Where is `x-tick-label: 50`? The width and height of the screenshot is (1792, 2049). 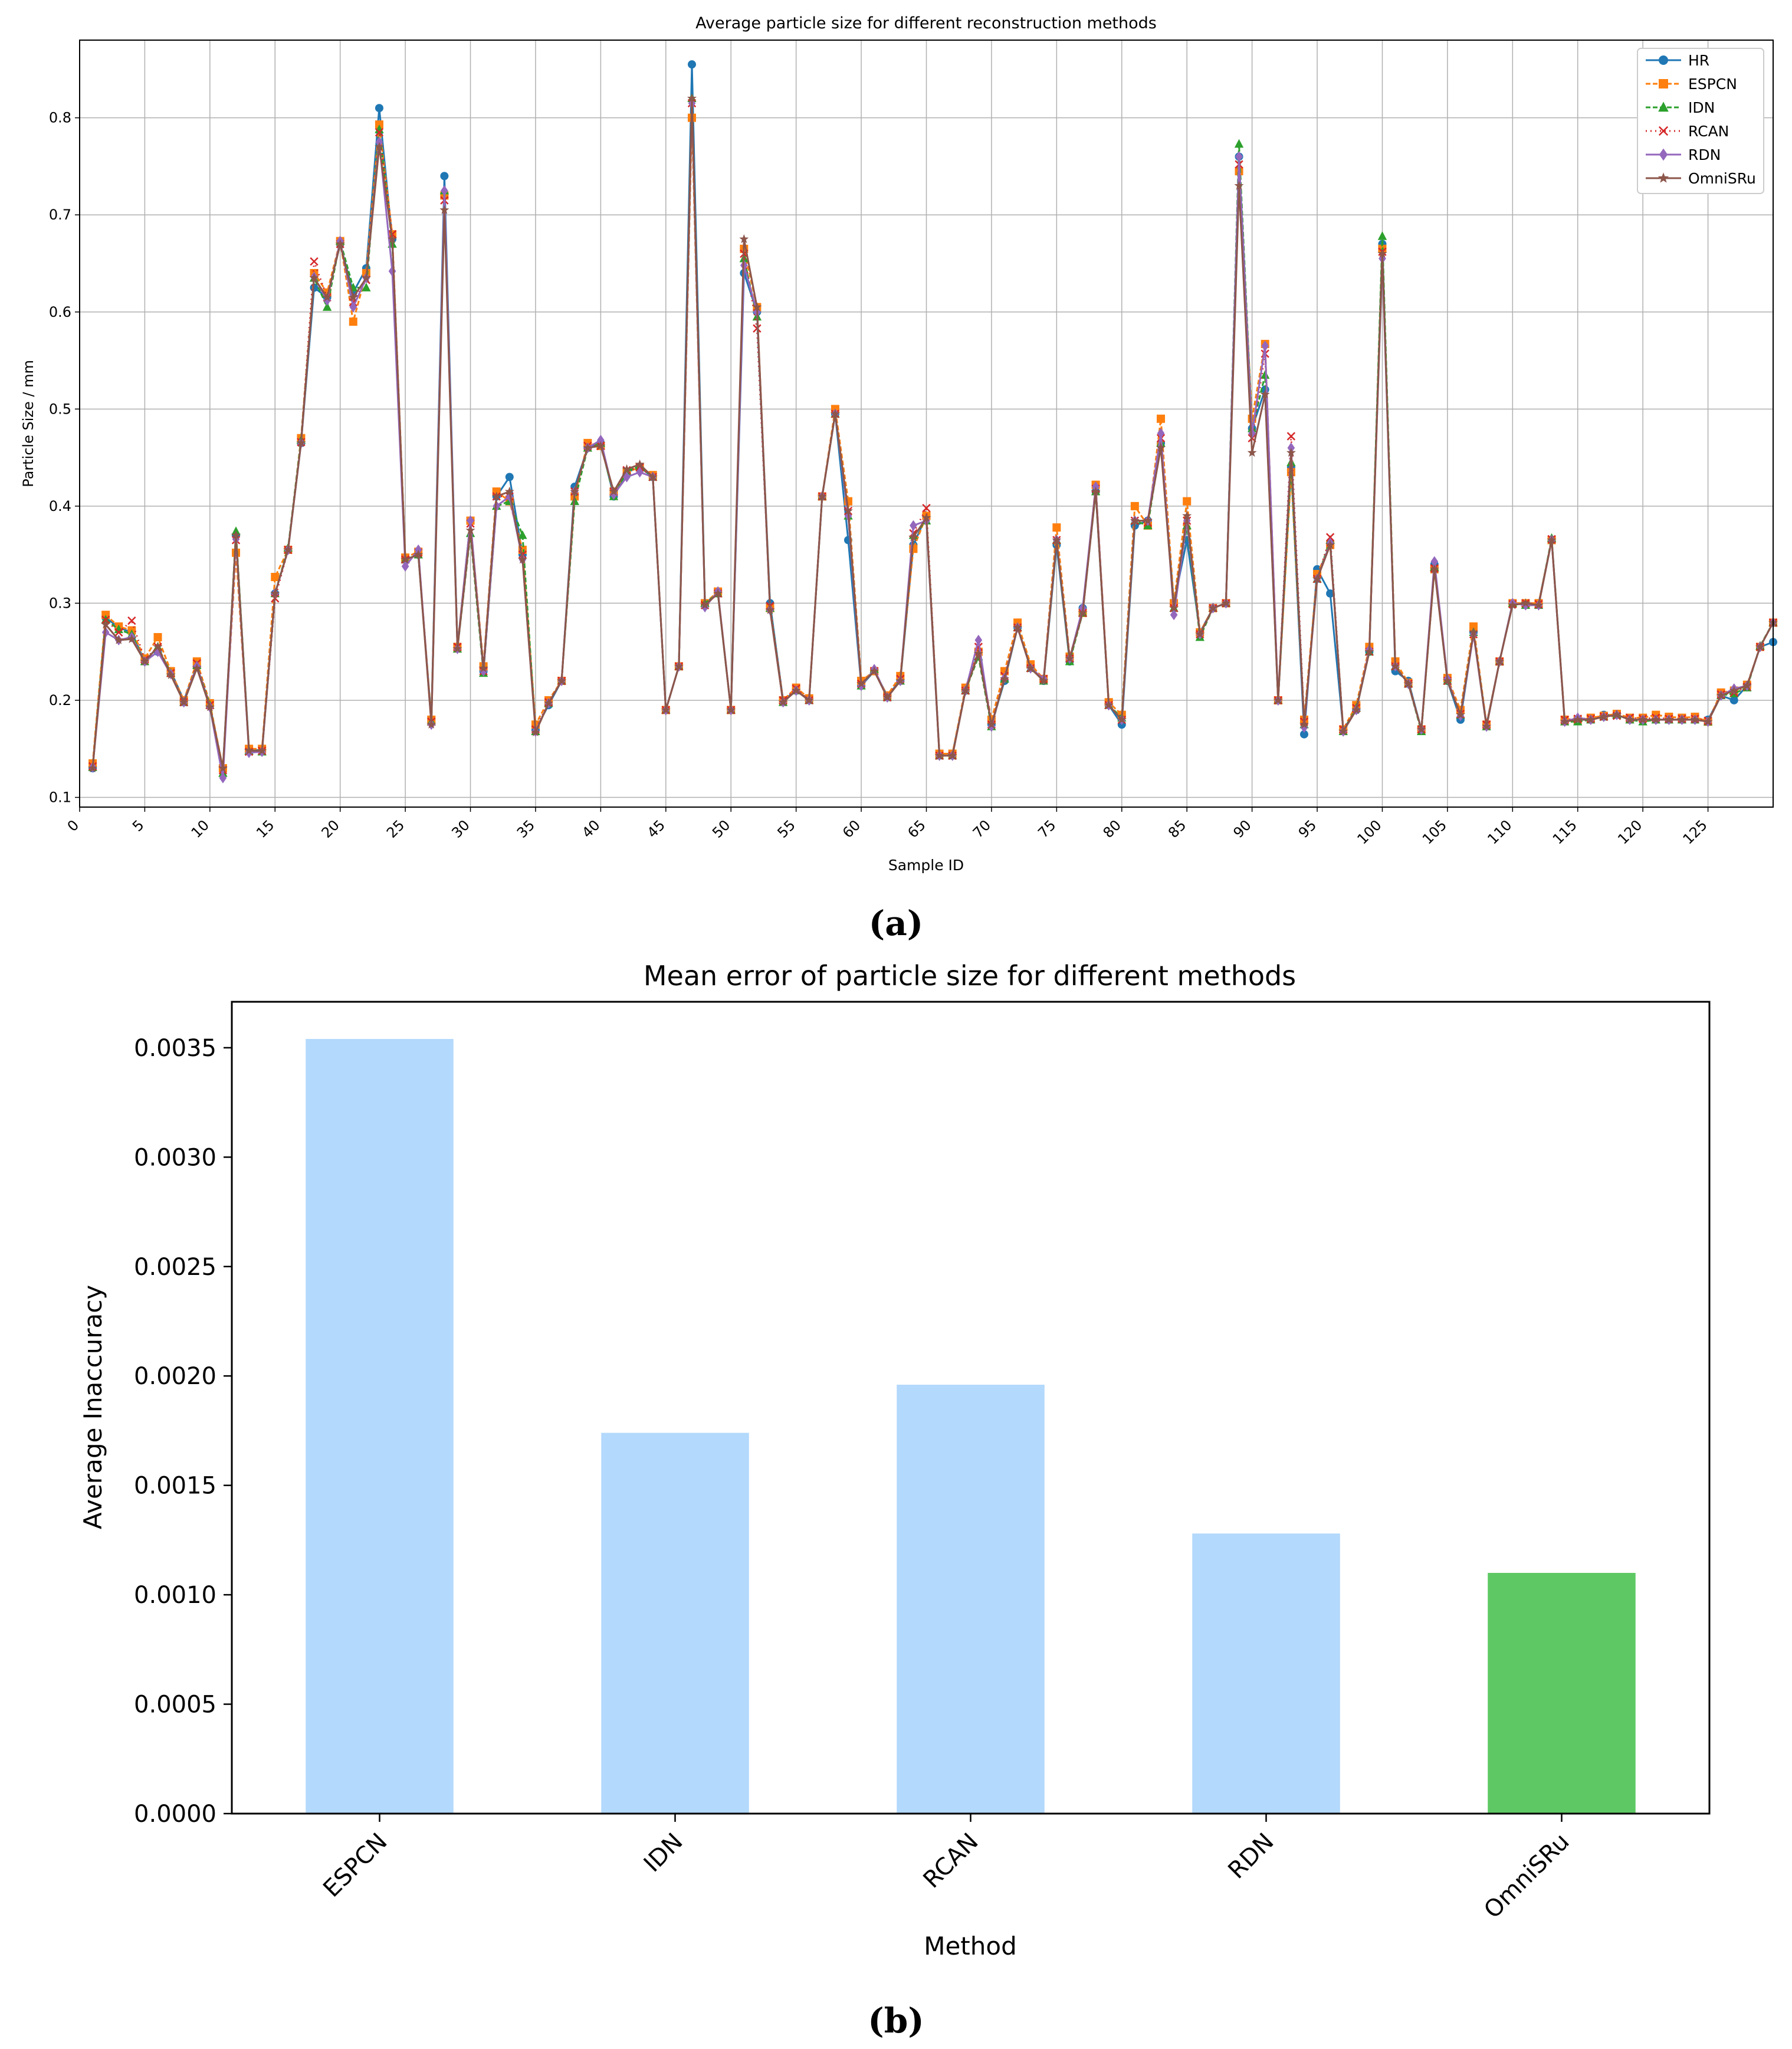 x-tick-label: 50 is located at coordinates (721, 829).